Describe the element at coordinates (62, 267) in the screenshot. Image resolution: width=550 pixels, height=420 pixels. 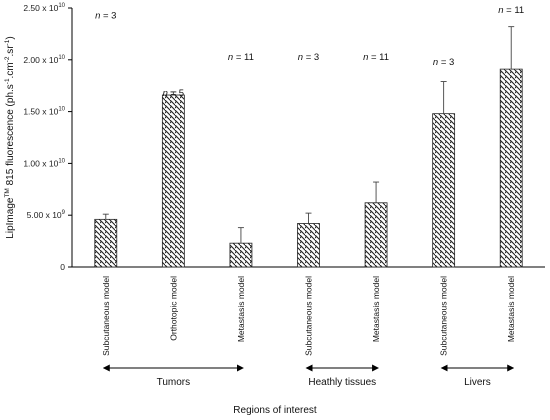
I see `y-tick-label: 0` at that location.